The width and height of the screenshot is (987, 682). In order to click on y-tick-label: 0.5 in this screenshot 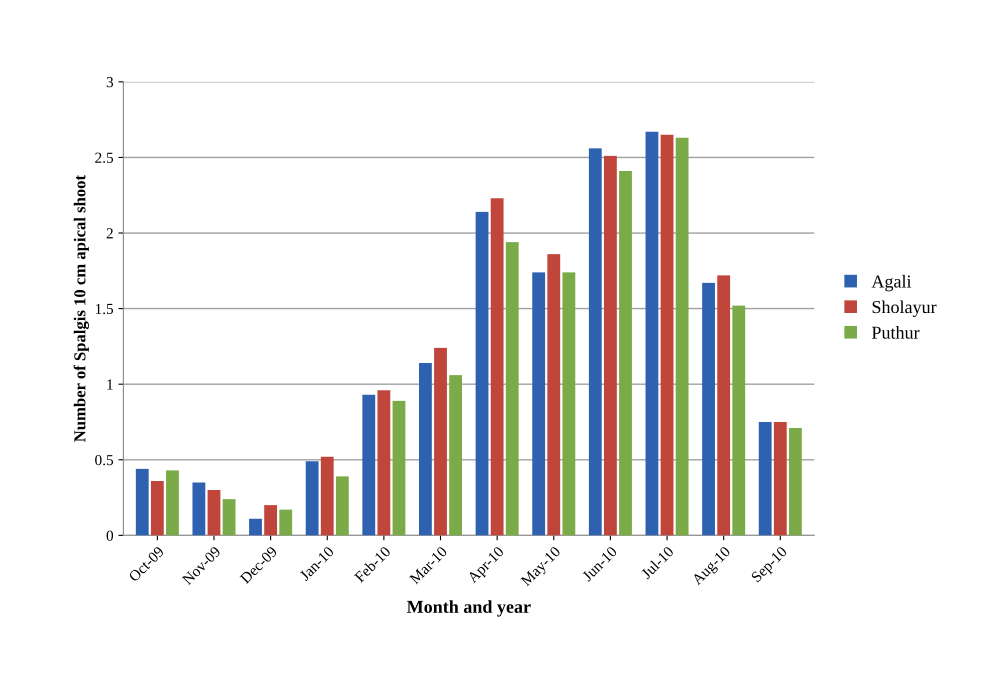, I will do `click(104, 460)`.